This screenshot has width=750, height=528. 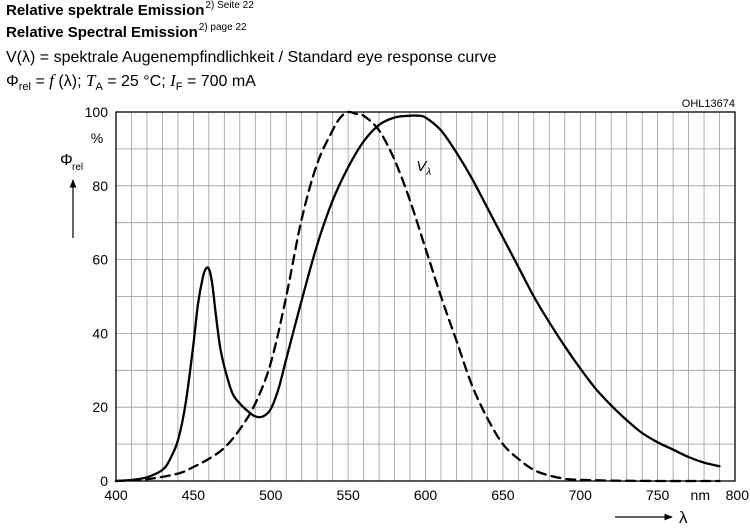 I want to click on conditions-line: Φrel = f (λ); TA = 25 °C; IF = 700 mA, so click(x=131, y=82).